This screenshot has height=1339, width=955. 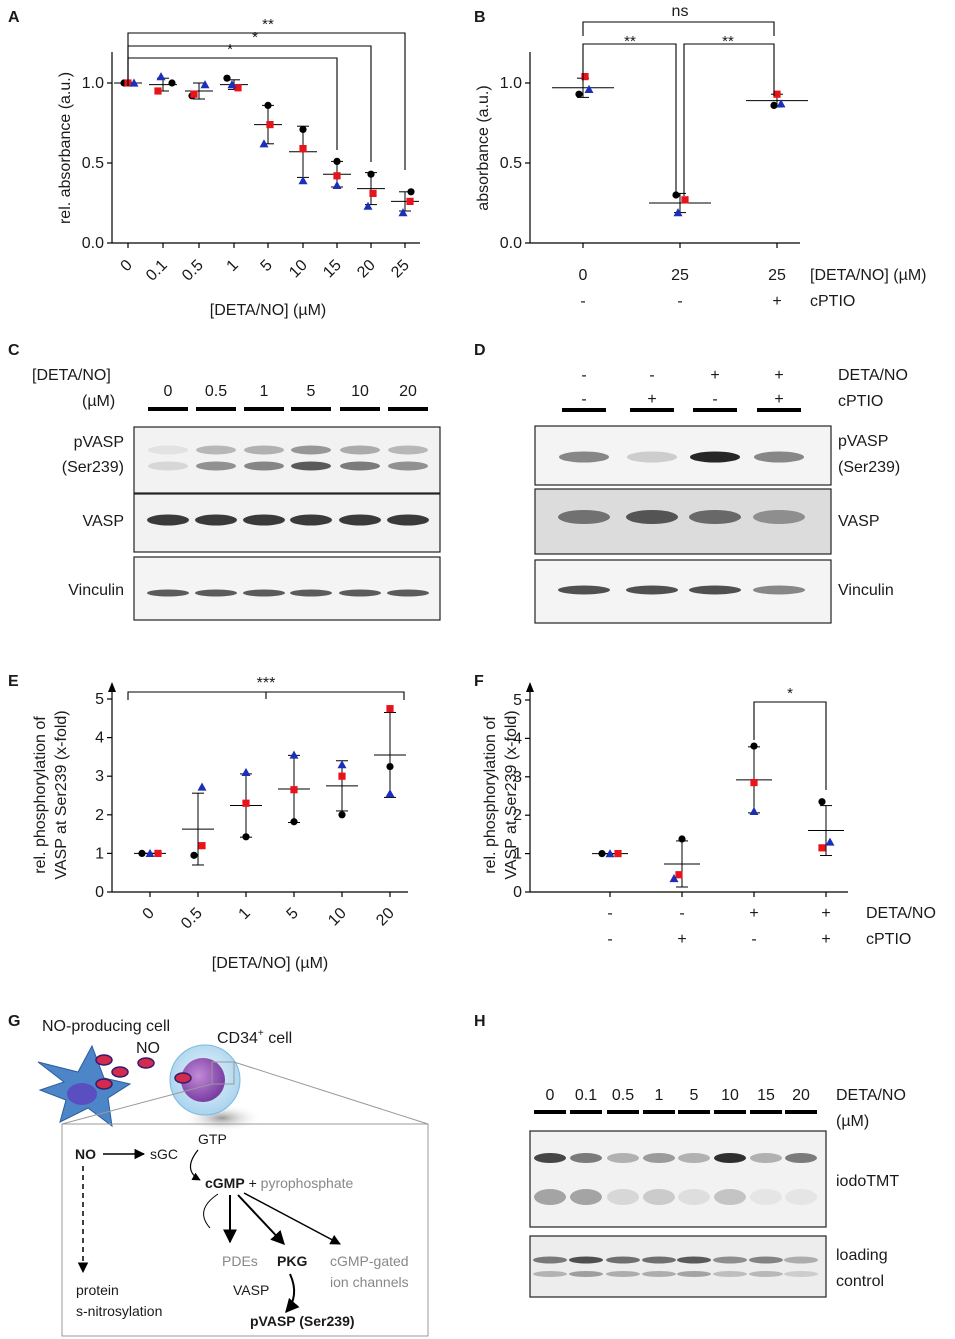 I want to click on node-no: NO, so click(x=85, y=1154).